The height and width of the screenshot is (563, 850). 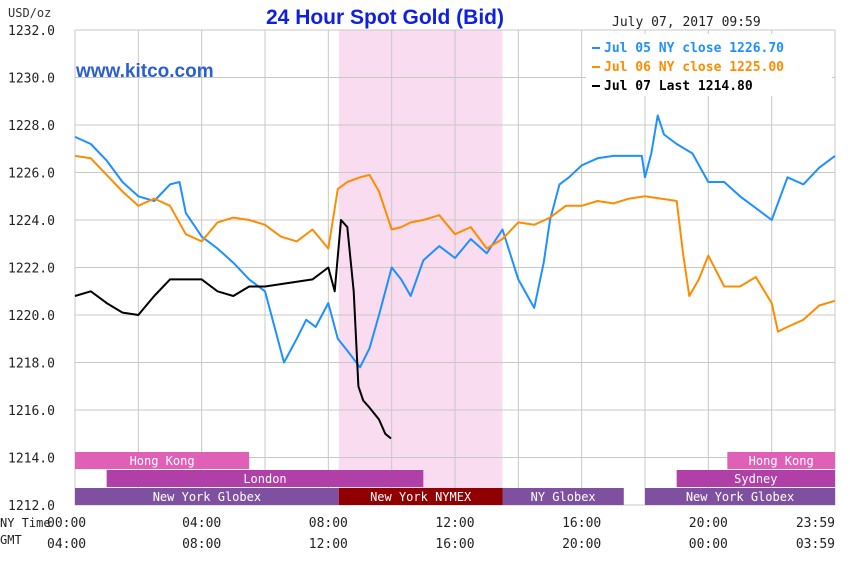 What do you see at coordinates (201, 544) in the screenshot?
I see `x-tick-label-gmt: 08:00` at bounding box center [201, 544].